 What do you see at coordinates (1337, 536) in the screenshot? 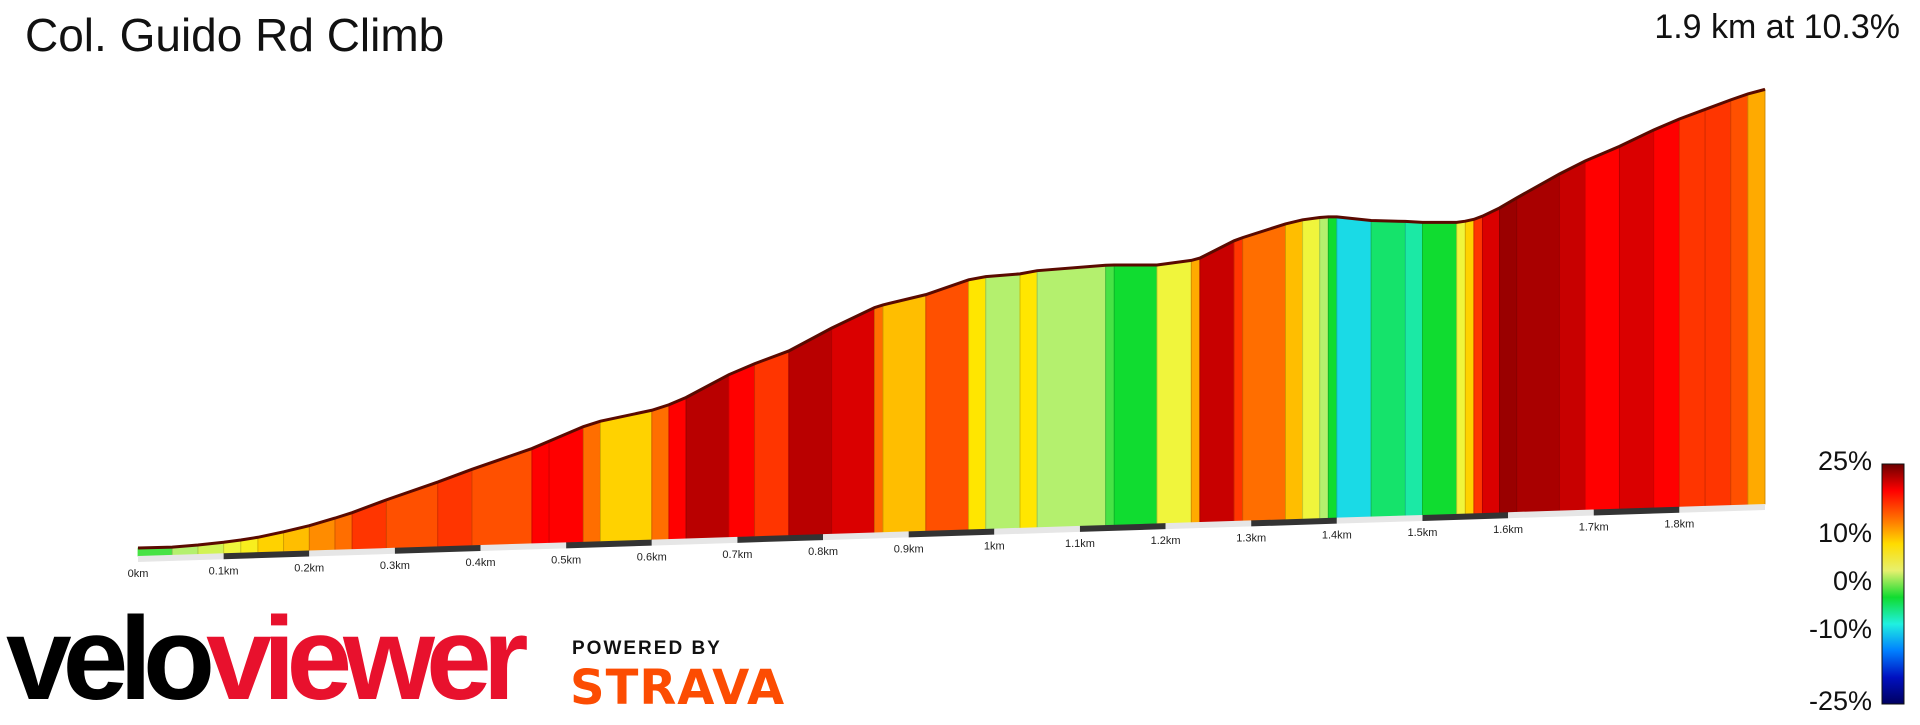
I see `x-tick-label: 1.4km` at bounding box center [1337, 536].